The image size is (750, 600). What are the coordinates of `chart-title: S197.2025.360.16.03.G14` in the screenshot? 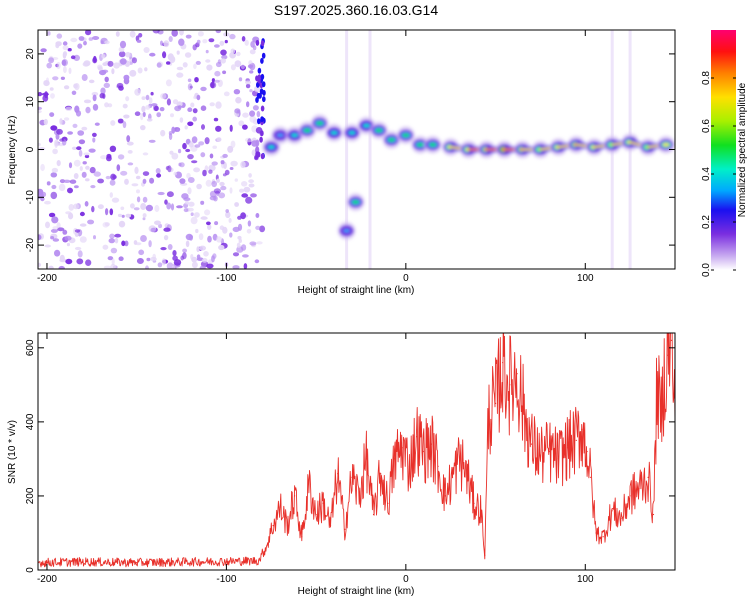 It's located at (356, 10).